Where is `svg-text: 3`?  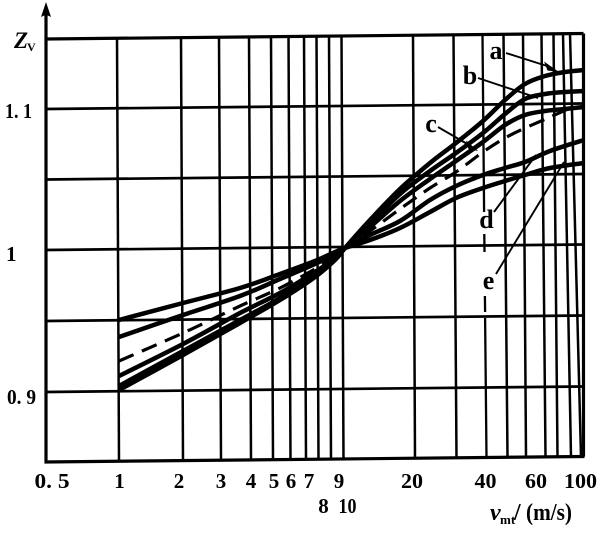 svg-text: 3 is located at coordinates (221, 481).